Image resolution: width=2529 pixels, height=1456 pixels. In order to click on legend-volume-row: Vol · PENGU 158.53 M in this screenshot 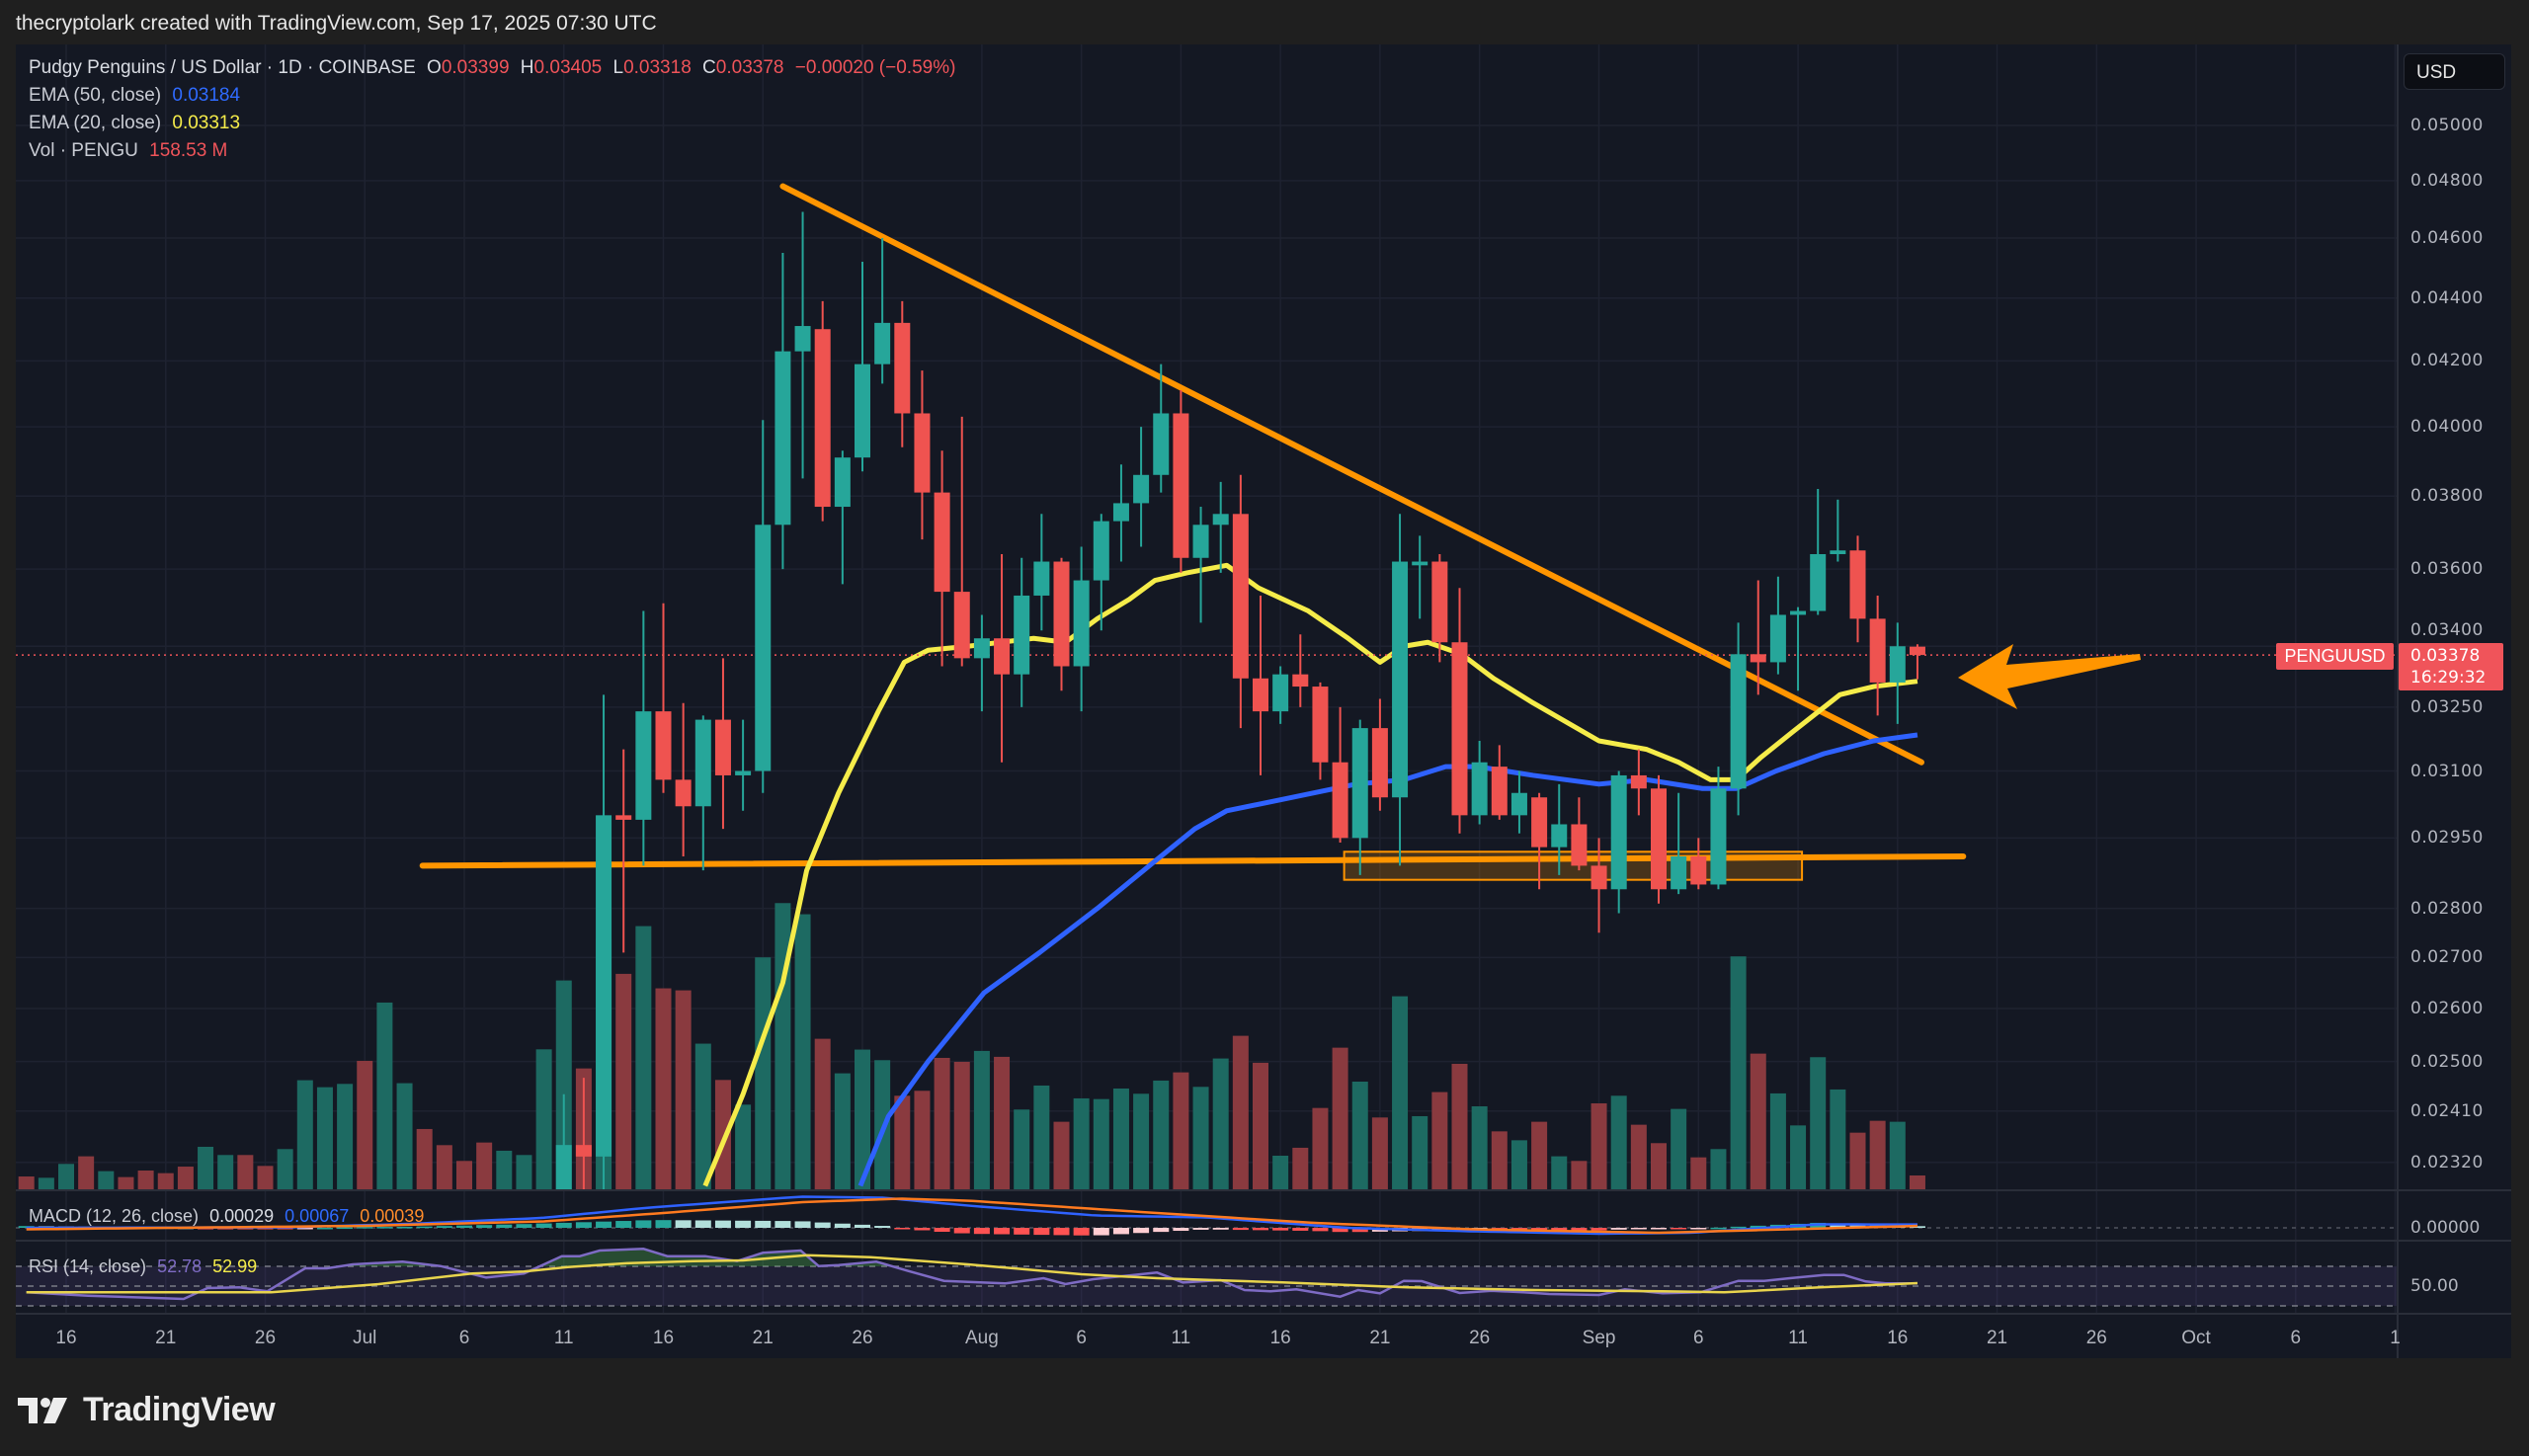, I will do `click(131, 151)`.